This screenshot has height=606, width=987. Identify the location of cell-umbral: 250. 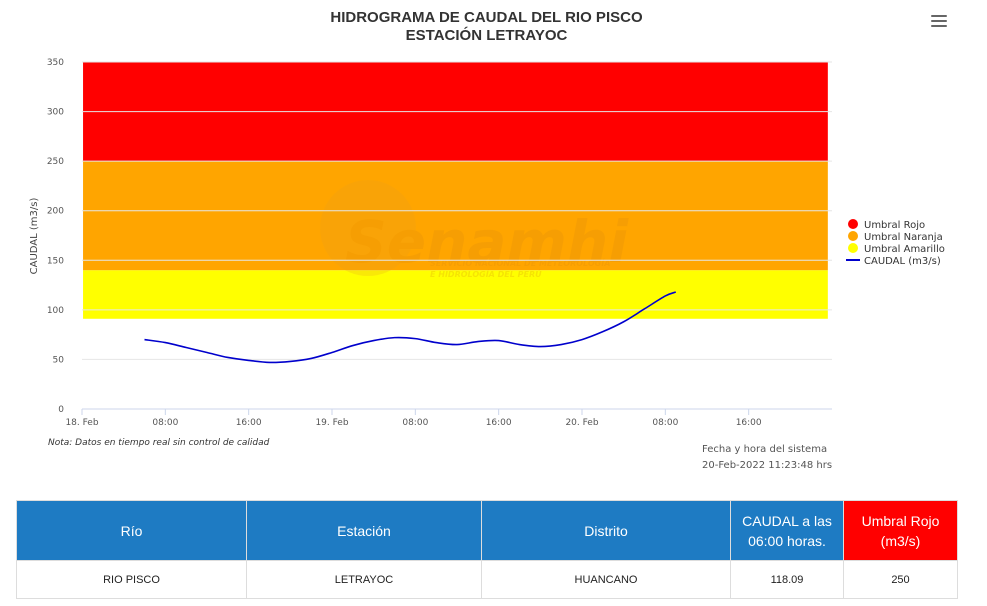
(900, 579).